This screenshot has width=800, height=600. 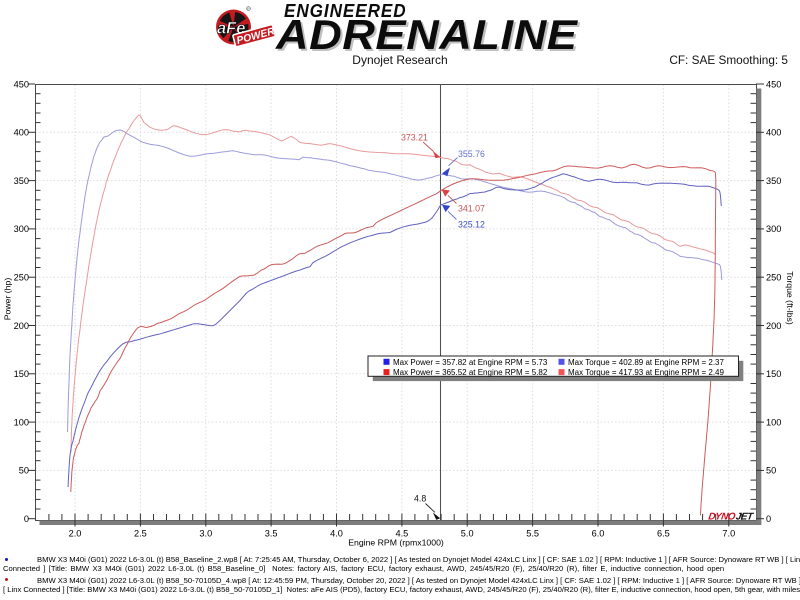 What do you see at coordinates (471, 209) in the screenshot?
I see `svg-text: 341.07` at bounding box center [471, 209].